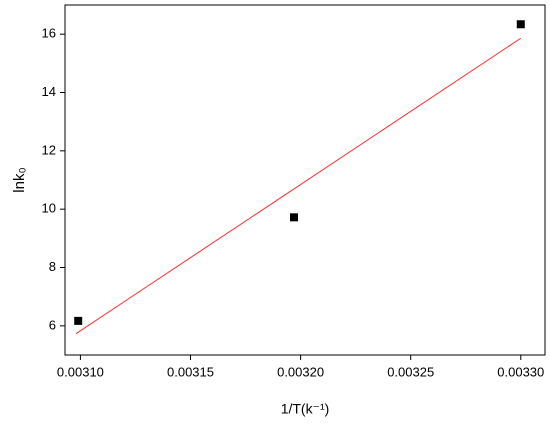 The width and height of the screenshot is (550, 426). What do you see at coordinates (19, 179) in the screenshot?
I see `y-axis-label: lnk₀` at bounding box center [19, 179].